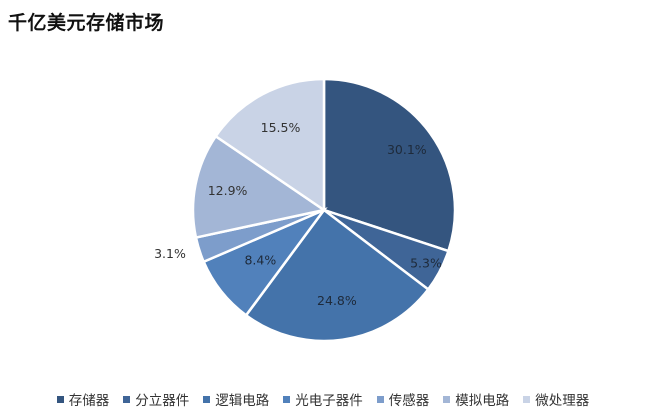 The width and height of the screenshot is (646, 419). I want to click on legend-item-1: 分立器件, so click(156, 399).